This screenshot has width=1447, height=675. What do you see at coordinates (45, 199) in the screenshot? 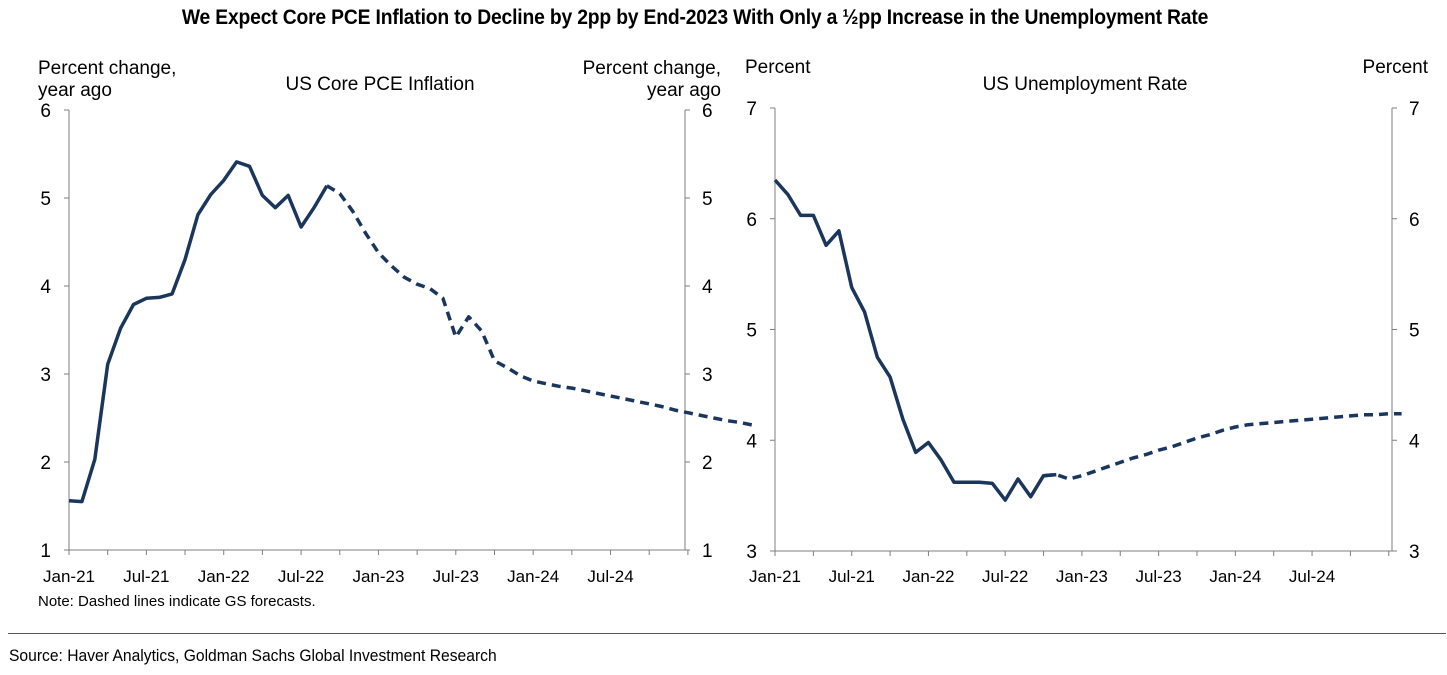
I see `core-pce-left-tick-label: 5` at bounding box center [45, 199].